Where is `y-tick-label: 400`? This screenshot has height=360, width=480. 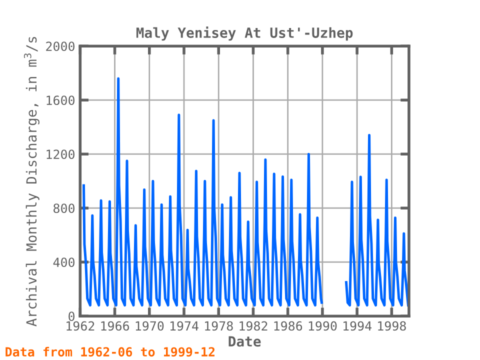 y-tick-label: 400 is located at coordinates (63, 263).